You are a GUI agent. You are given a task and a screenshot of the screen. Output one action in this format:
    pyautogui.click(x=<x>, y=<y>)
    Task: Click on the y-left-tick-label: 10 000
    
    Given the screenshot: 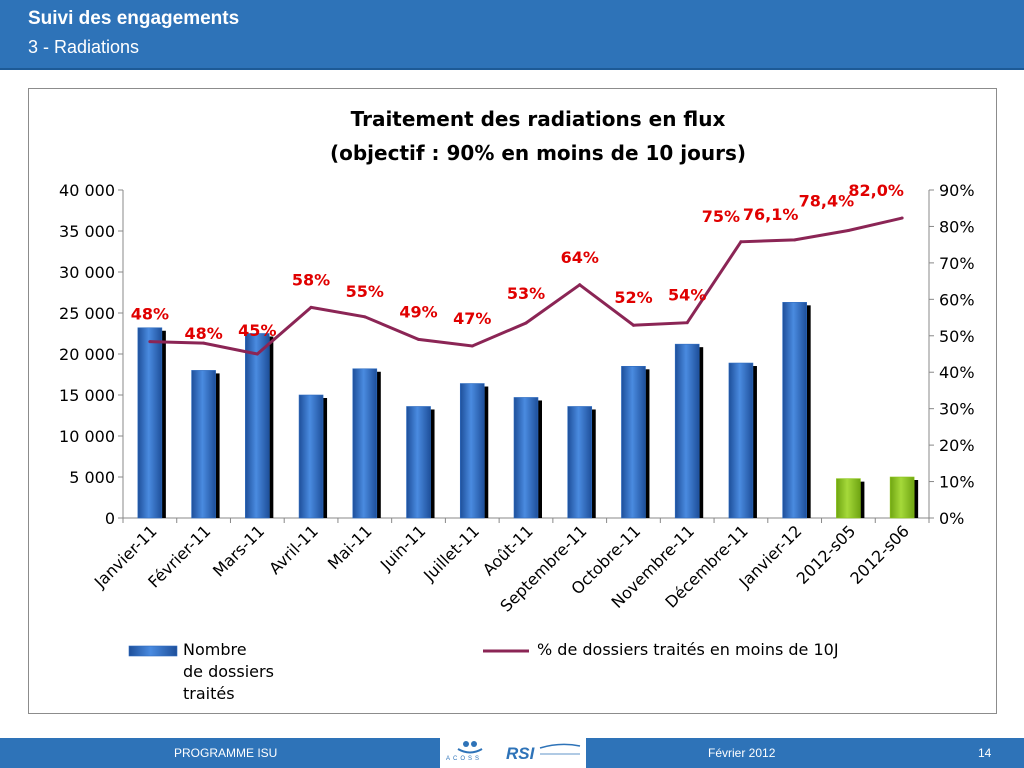 What is the action you would take?
    pyautogui.click(x=87, y=436)
    